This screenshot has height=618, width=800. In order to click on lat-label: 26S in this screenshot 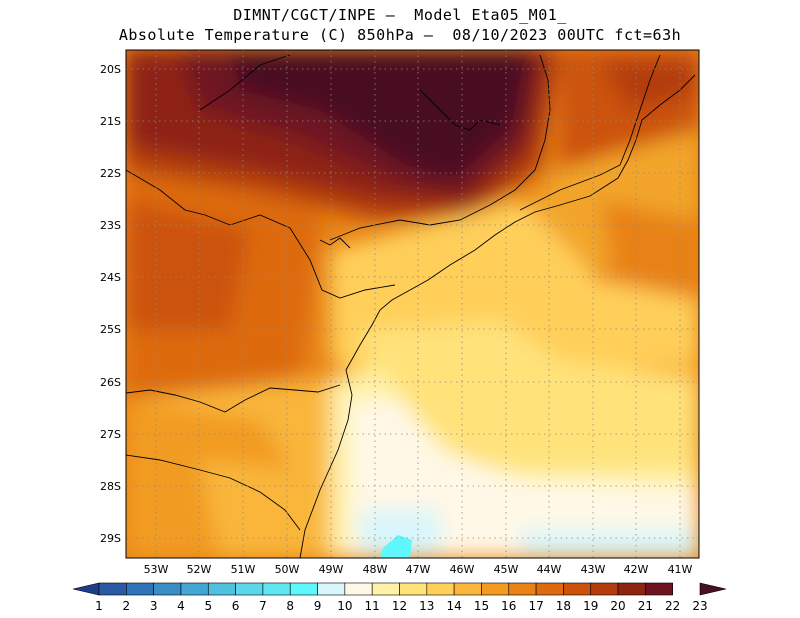, I will do `click(110, 382)`.